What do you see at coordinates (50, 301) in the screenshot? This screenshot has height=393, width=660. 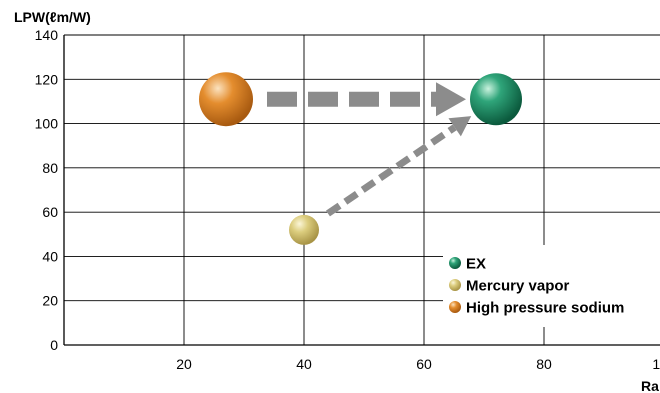 I see `y-tick-label: 20` at bounding box center [50, 301].